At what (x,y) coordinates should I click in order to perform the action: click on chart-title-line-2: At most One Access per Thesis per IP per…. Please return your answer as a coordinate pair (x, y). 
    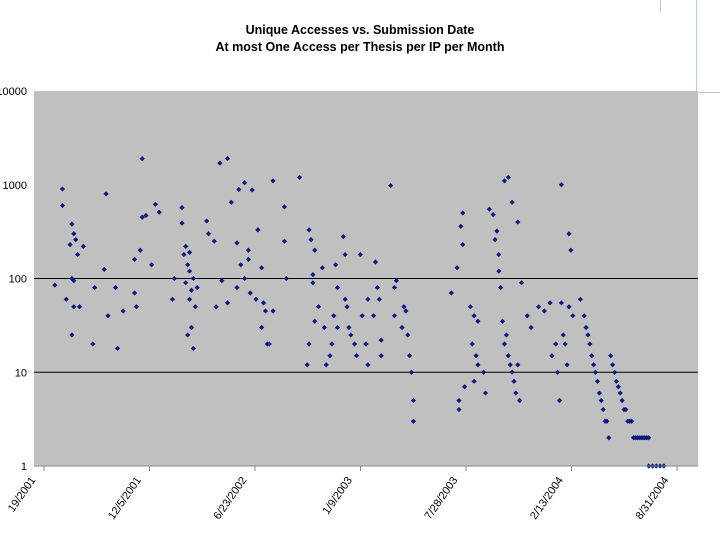
    Looking at the image, I should click on (360, 47).